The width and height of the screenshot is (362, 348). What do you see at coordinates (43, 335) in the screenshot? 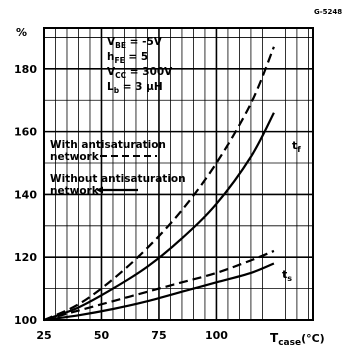
I see `x-tick-label: 25` at bounding box center [43, 335].